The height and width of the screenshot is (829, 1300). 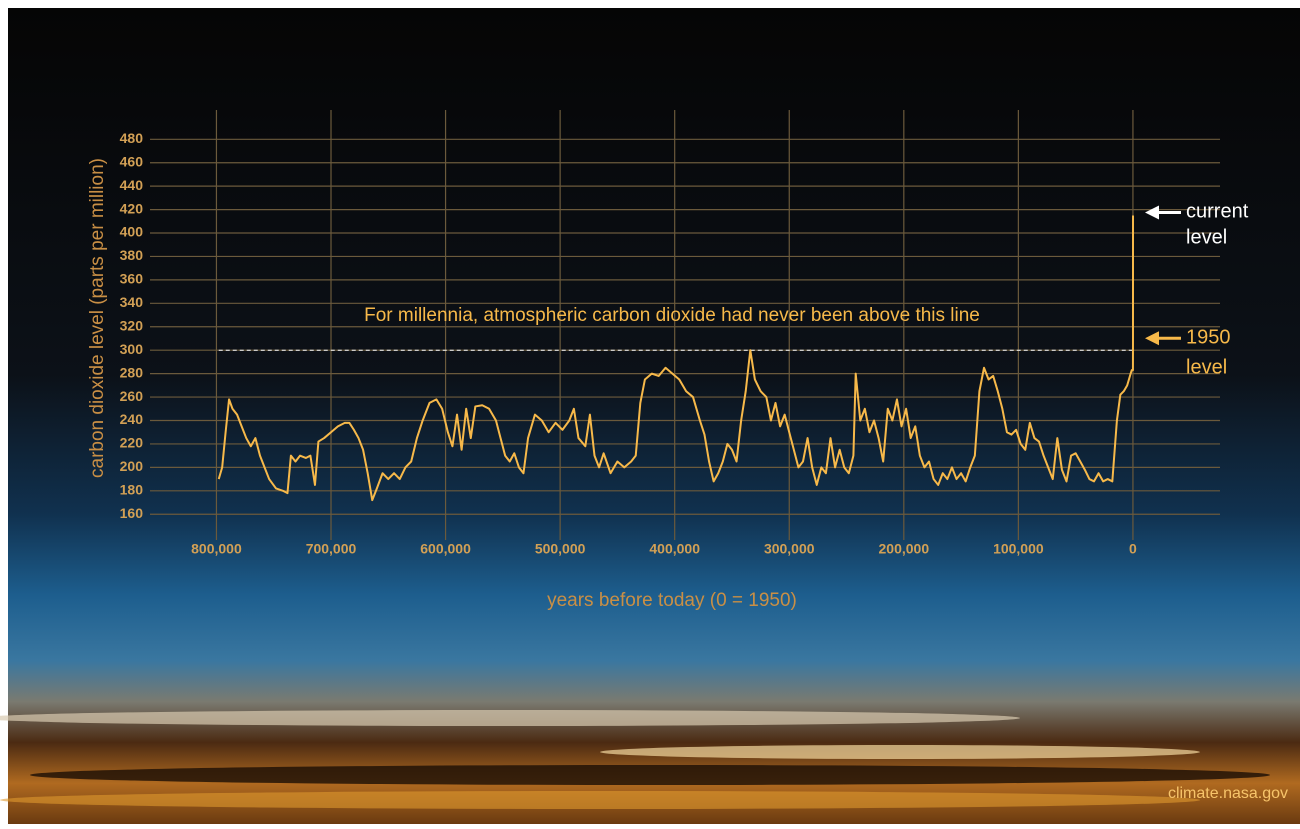 I want to click on y-axis-label: carbon dioxide level (parts per million), so click(x=97, y=318).